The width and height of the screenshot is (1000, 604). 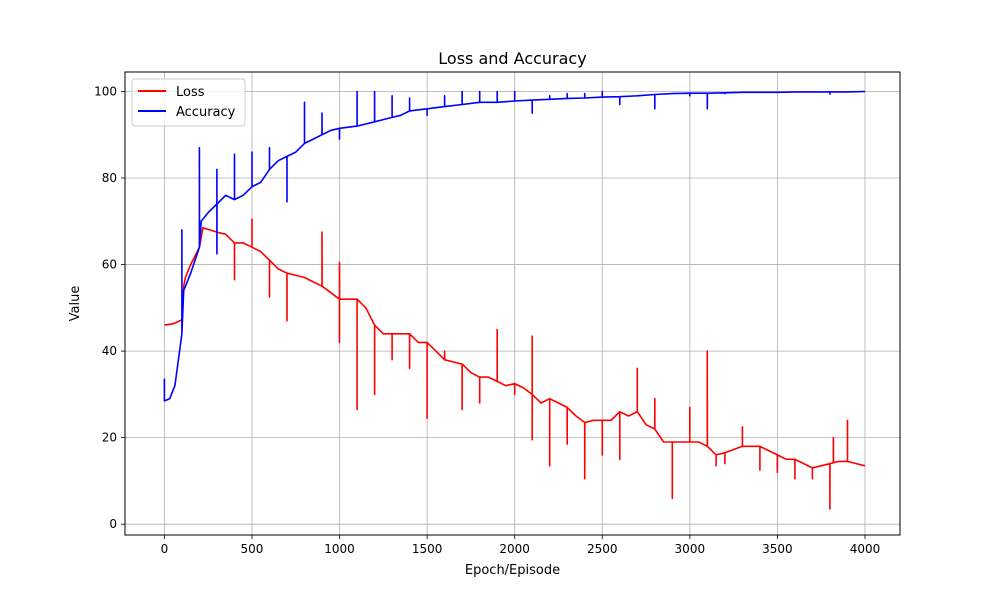 I want to click on x-tick-label: 2500, so click(x=602, y=549).